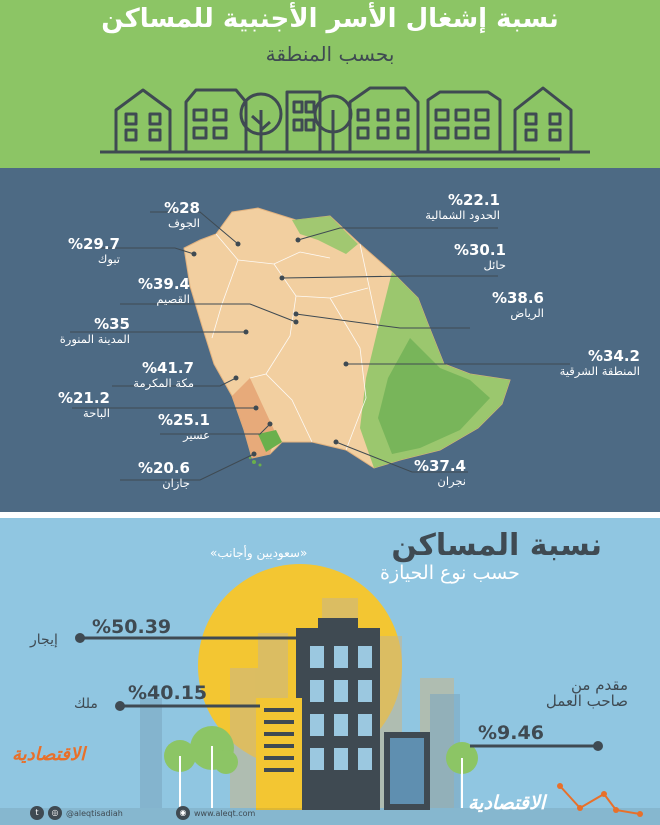 This screenshot has height=825, width=660. I want to click on owned-label: ملك, so click(86, 704).